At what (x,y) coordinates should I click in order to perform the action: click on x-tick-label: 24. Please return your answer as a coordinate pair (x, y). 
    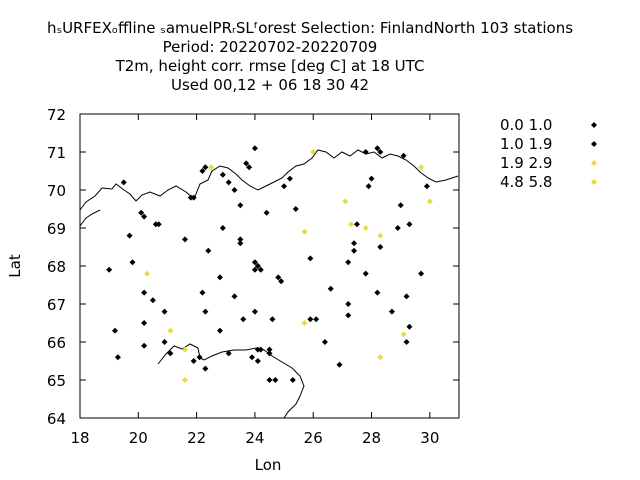
    Looking at the image, I should click on (254, 438).